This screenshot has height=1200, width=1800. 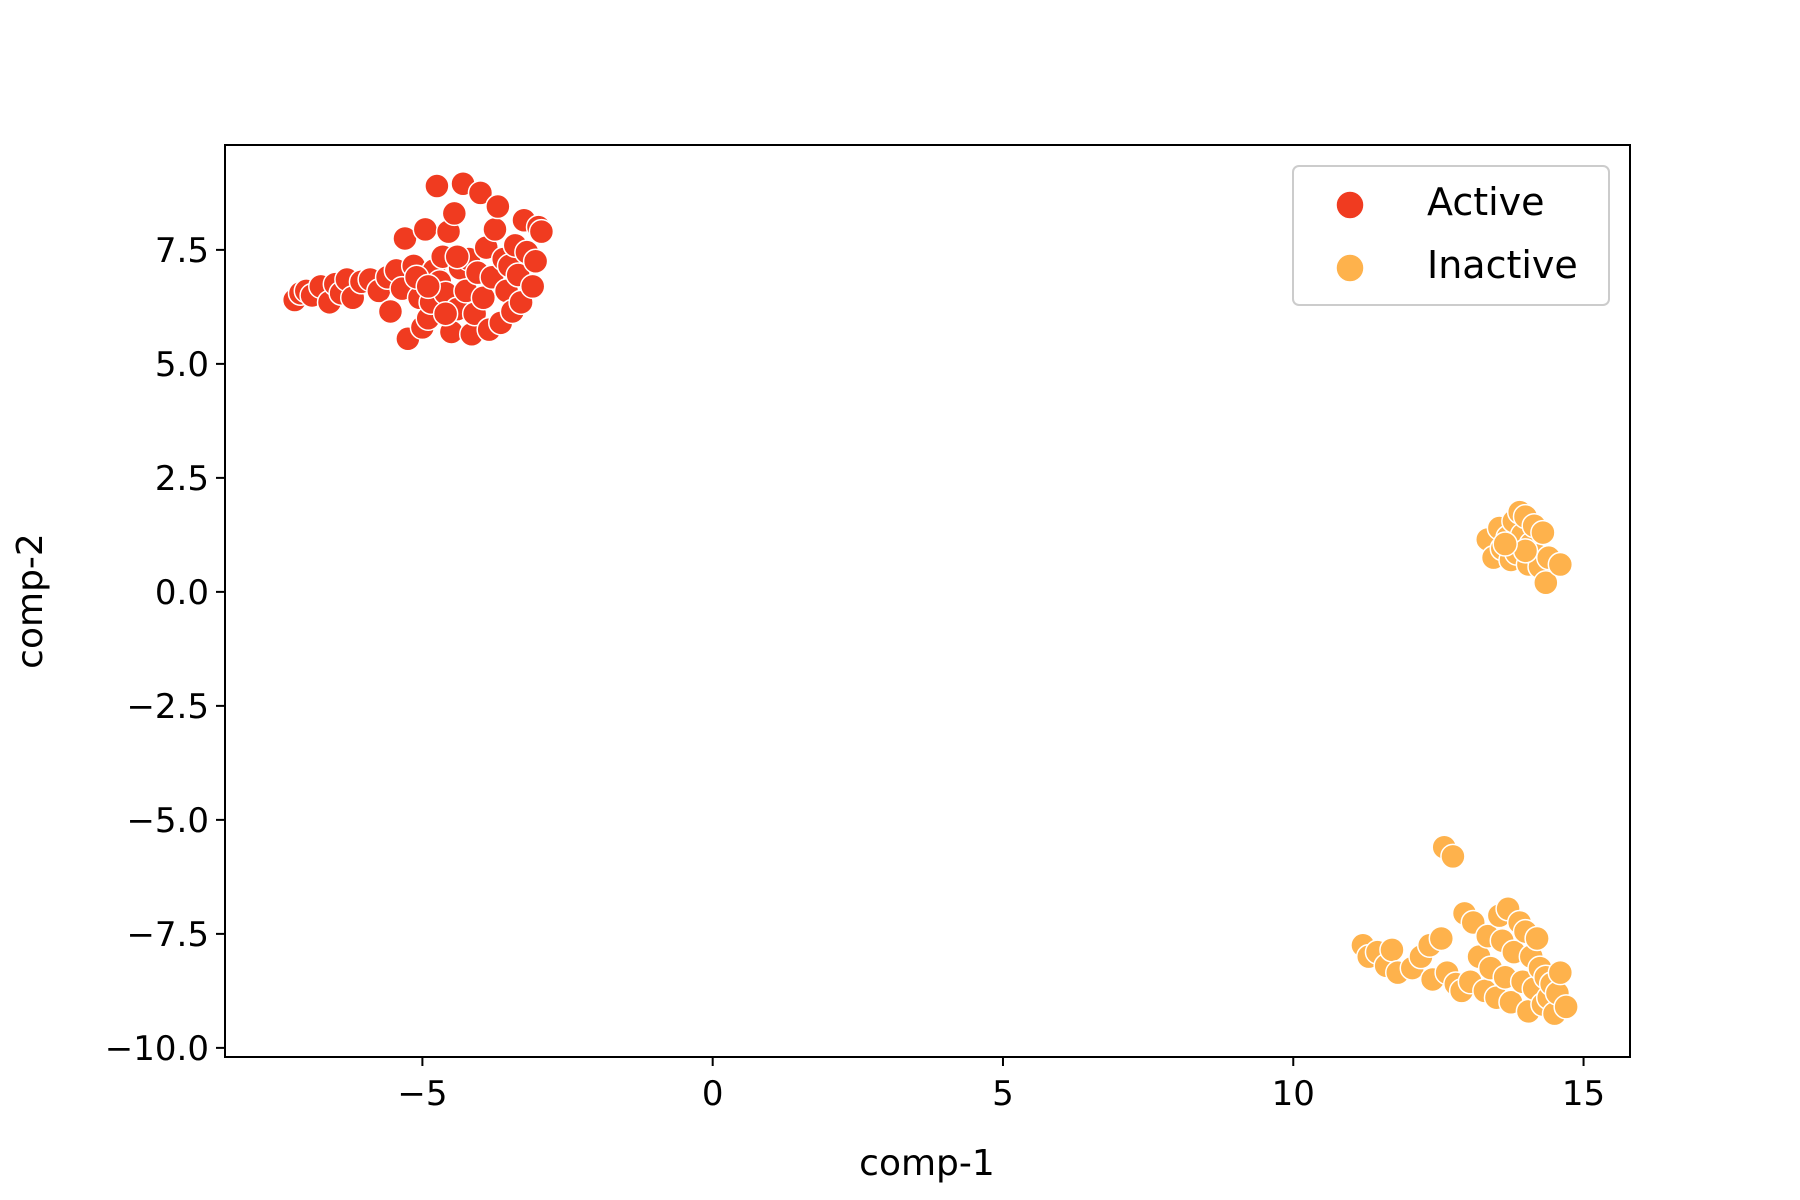 I want to click on x-tick-label: 10, so click(x=1293, y=1094).